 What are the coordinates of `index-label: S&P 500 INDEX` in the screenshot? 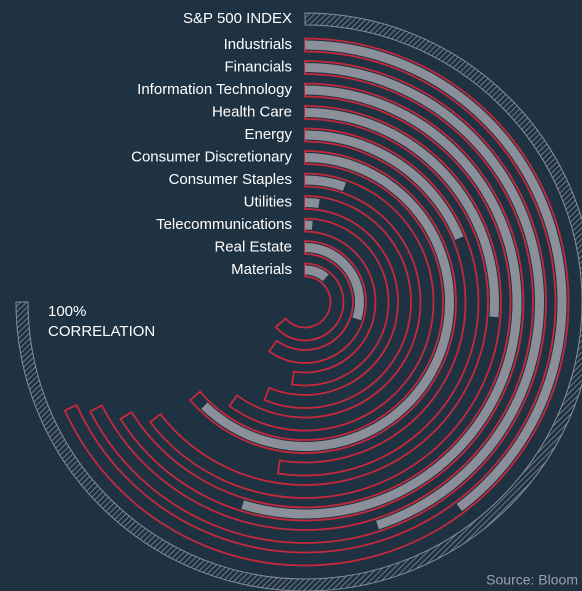 It's located at (237, 18).